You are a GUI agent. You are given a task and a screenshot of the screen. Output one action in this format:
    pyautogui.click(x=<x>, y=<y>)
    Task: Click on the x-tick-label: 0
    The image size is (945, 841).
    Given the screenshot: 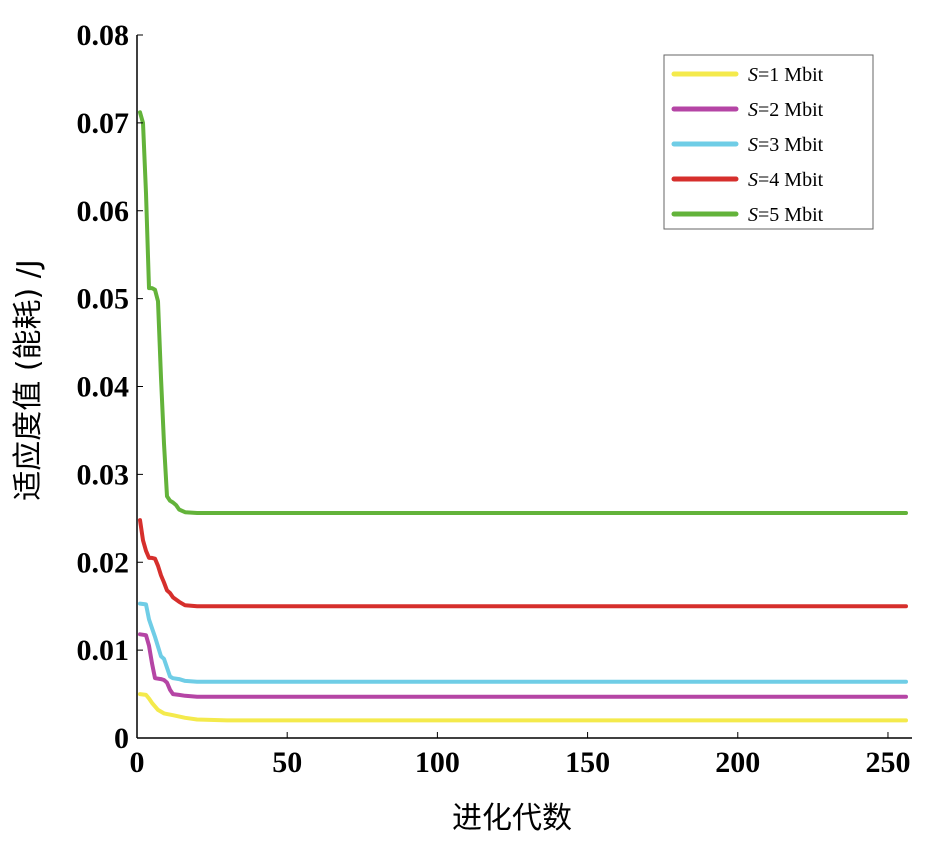 What is the action you would take?
    pyautogui.click(x=137, y=762)
    